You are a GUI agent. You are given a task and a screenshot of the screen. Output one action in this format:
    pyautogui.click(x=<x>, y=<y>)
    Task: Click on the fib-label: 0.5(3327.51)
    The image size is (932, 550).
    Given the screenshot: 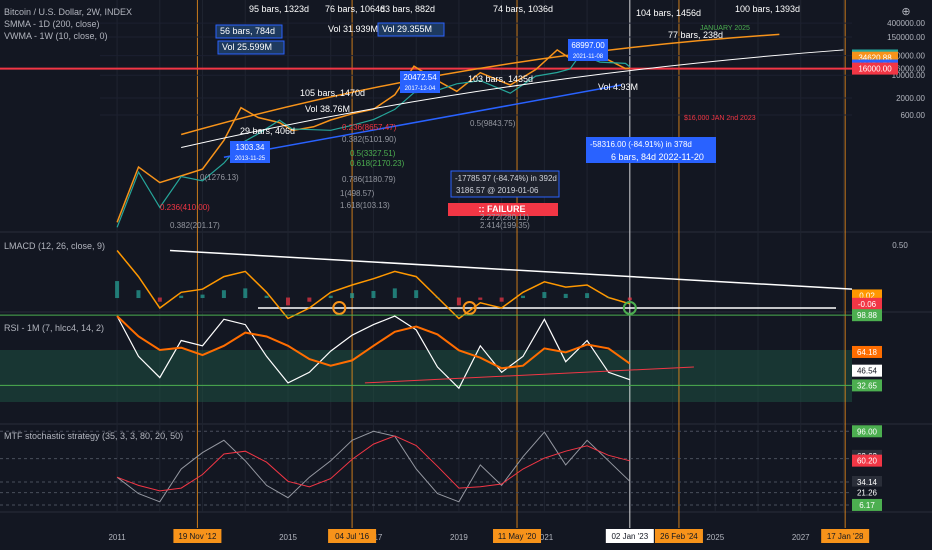 What is the action you would take?
    pyautogui.click(x=373, y=153)
    